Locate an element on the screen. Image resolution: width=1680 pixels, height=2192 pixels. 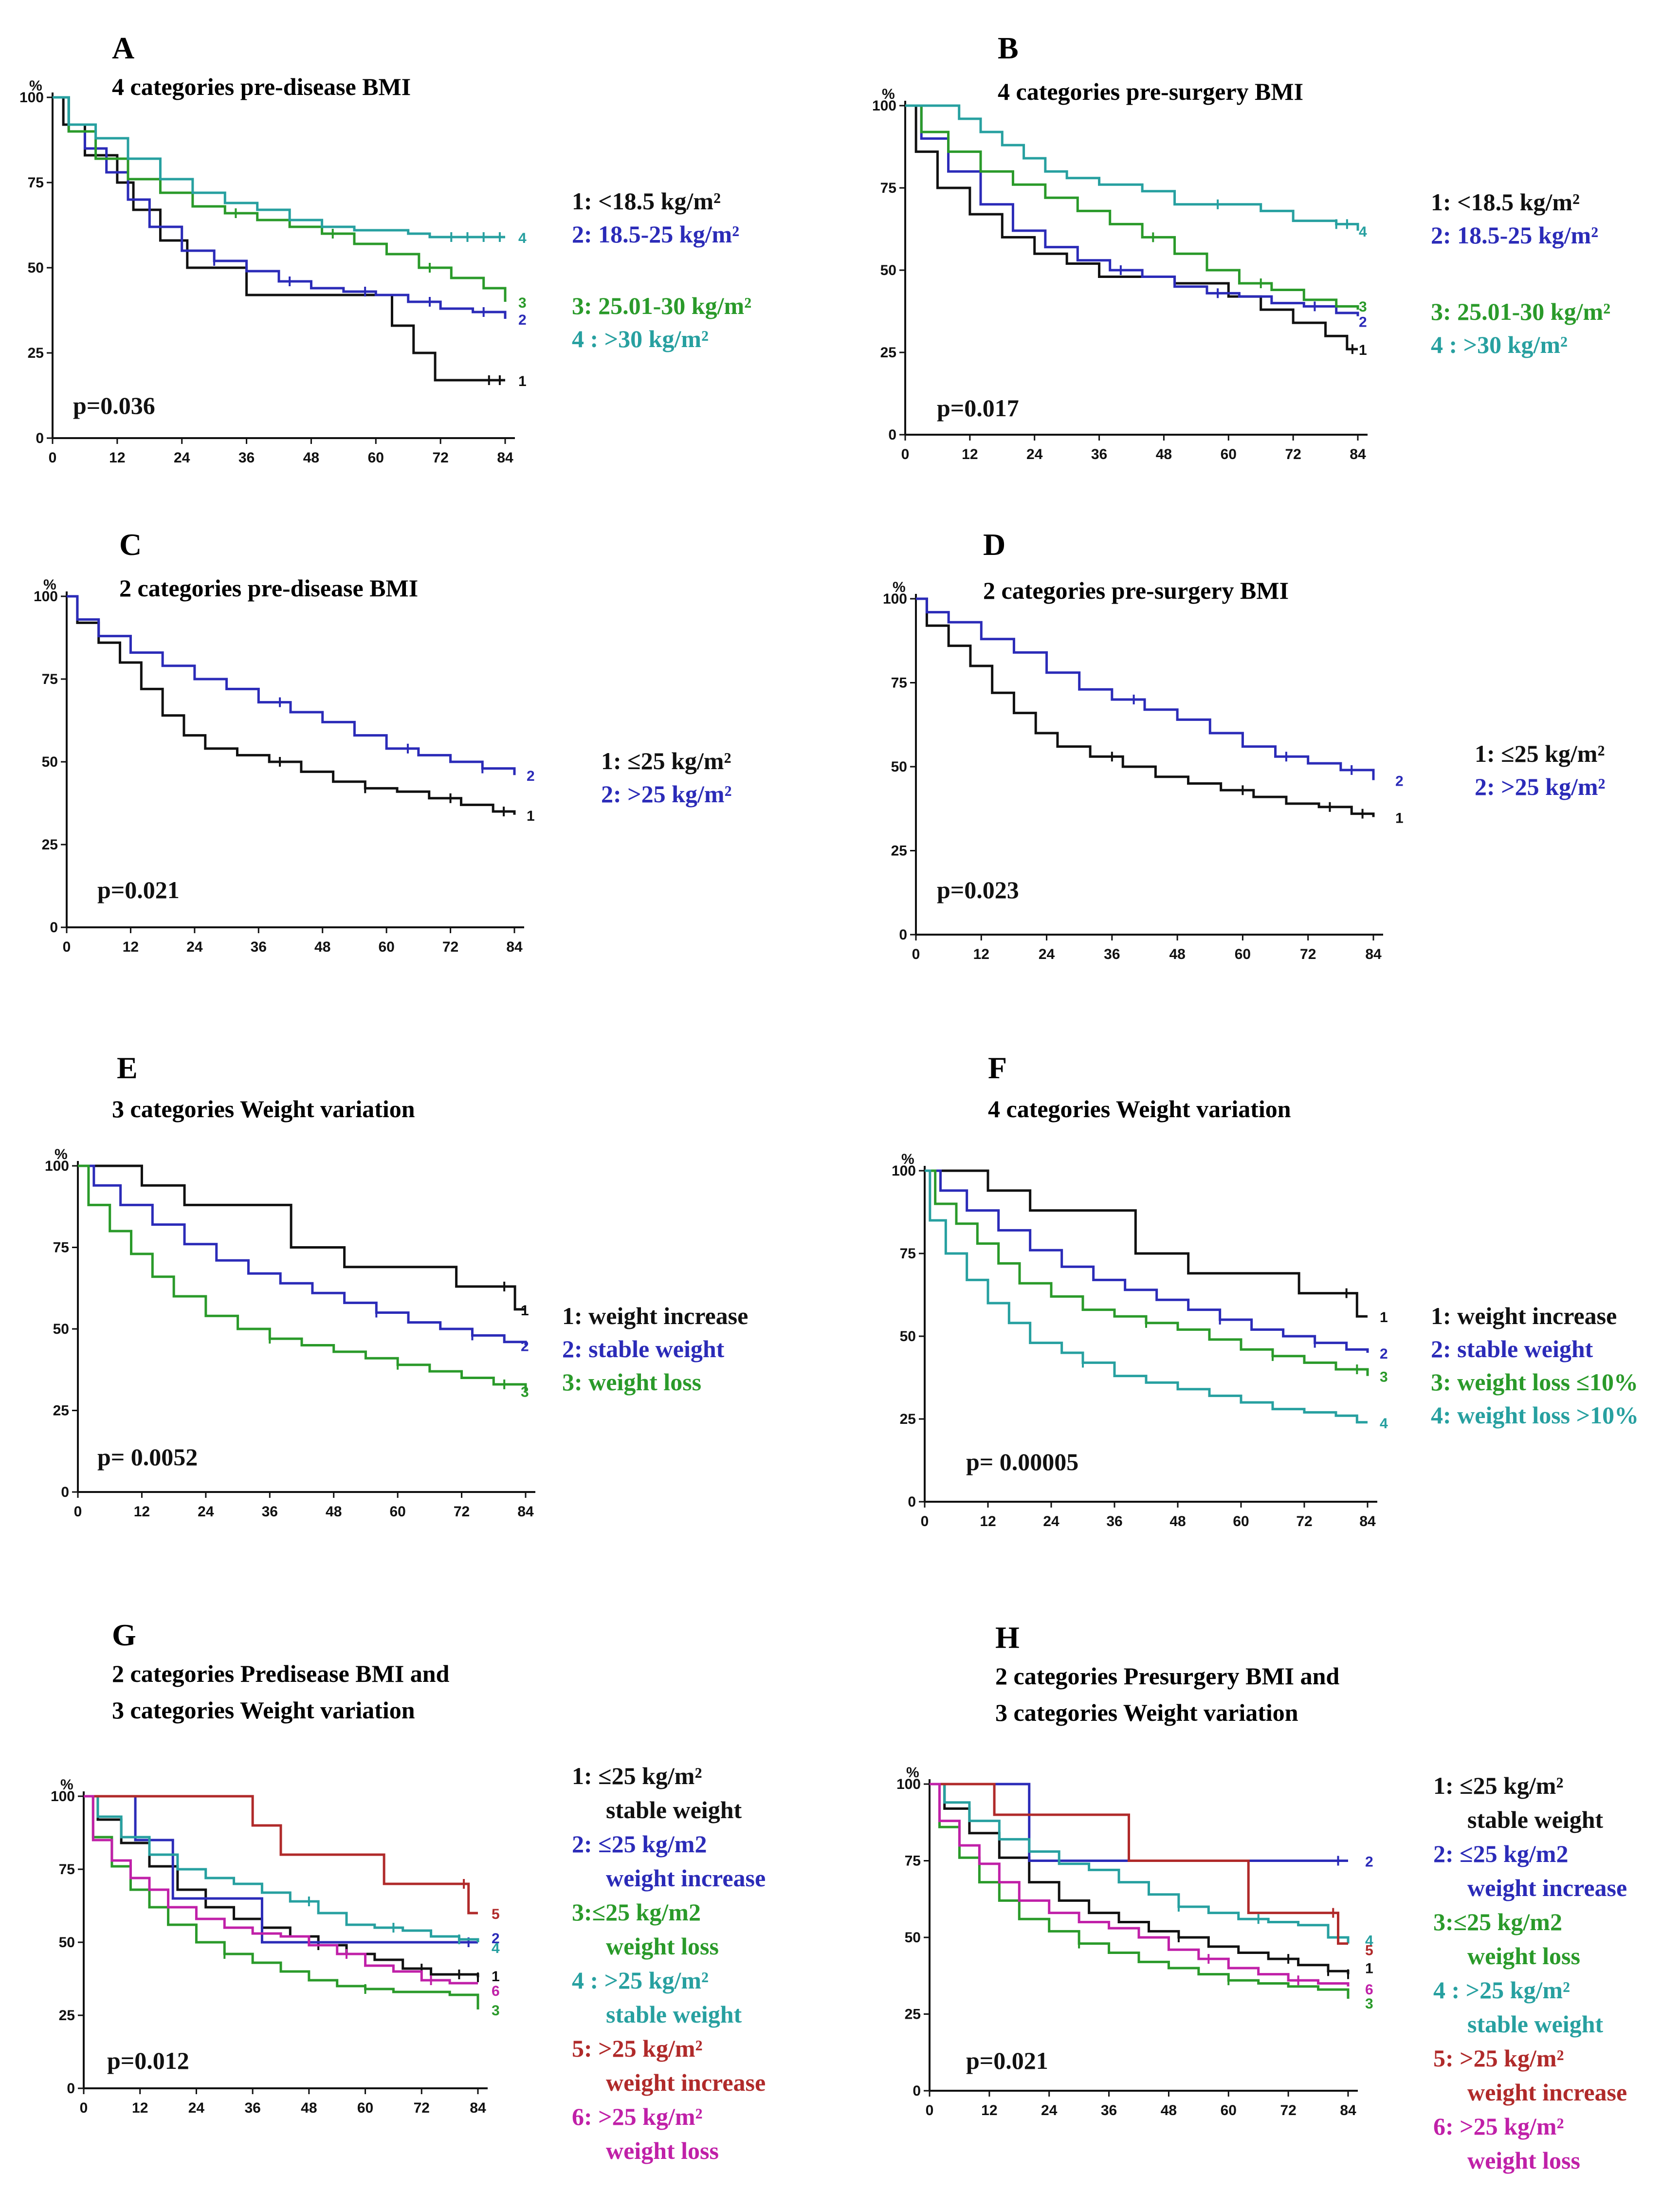
panel-letter: A is located at coordinates (123, 48).